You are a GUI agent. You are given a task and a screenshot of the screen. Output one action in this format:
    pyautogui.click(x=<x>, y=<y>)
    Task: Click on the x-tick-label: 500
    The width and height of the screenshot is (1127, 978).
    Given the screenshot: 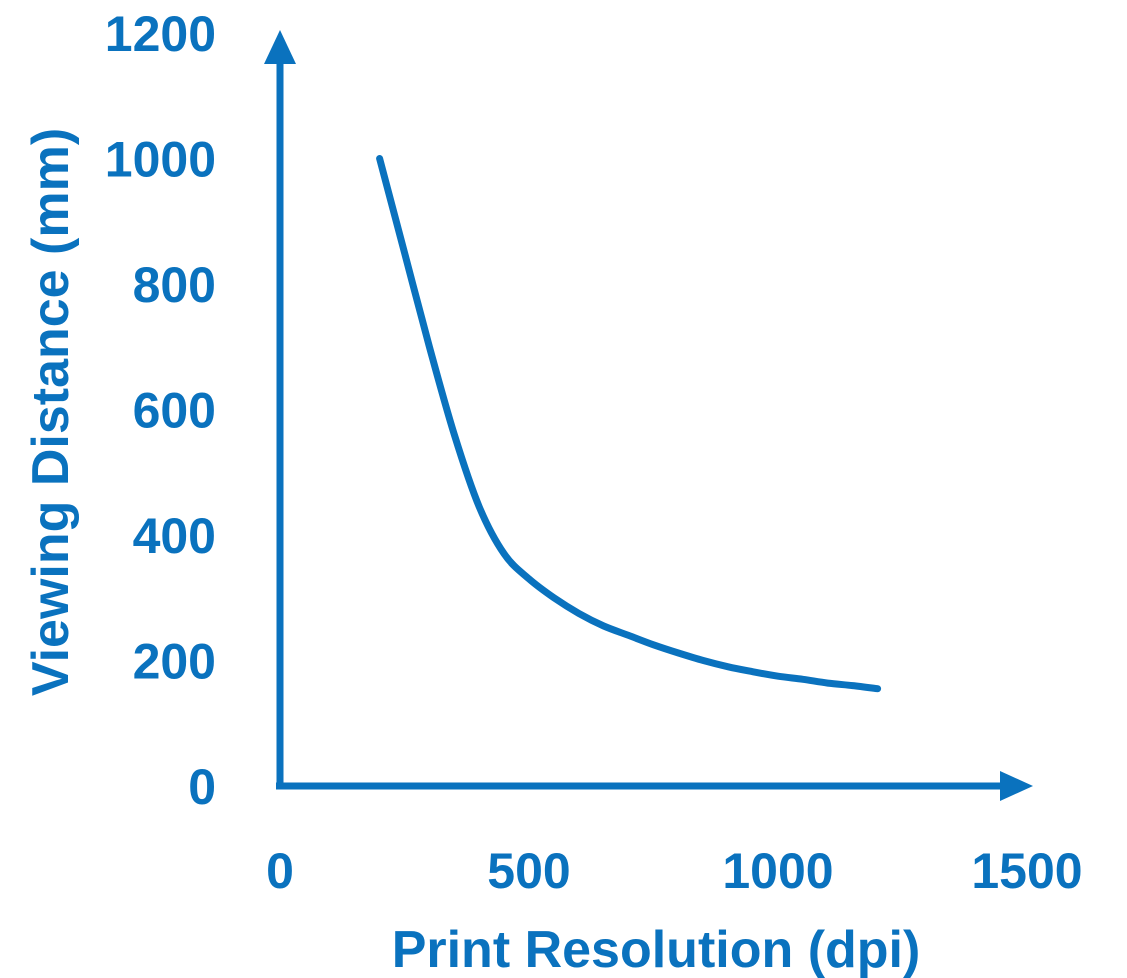 What is the action you would take?
    pyautogui.click(x=528, y=871)
    